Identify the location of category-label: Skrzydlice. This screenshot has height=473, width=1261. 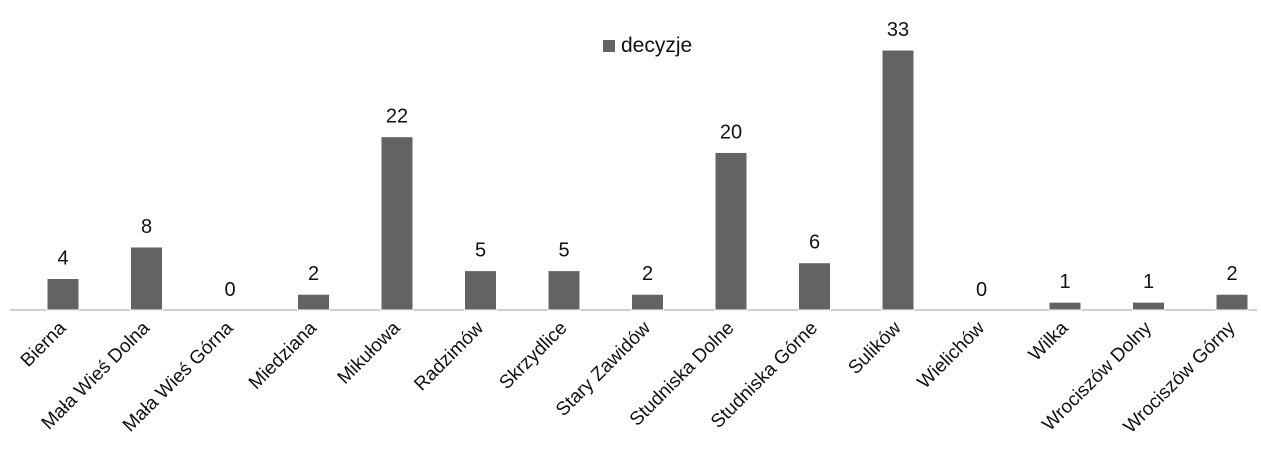
(533, 356).